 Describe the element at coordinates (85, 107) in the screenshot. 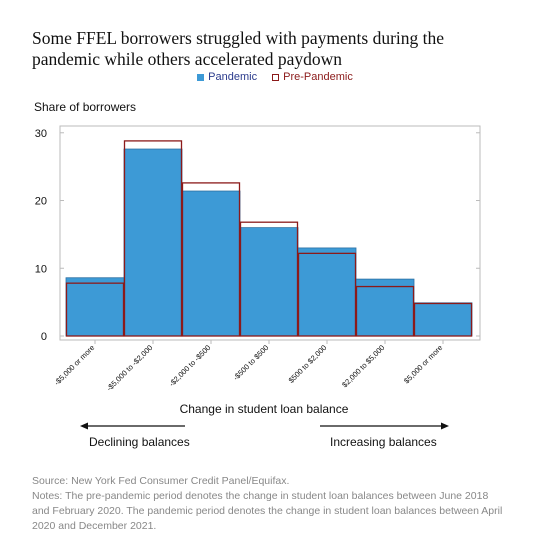

I see `y-axis-label: Share of borrowers` at that location.